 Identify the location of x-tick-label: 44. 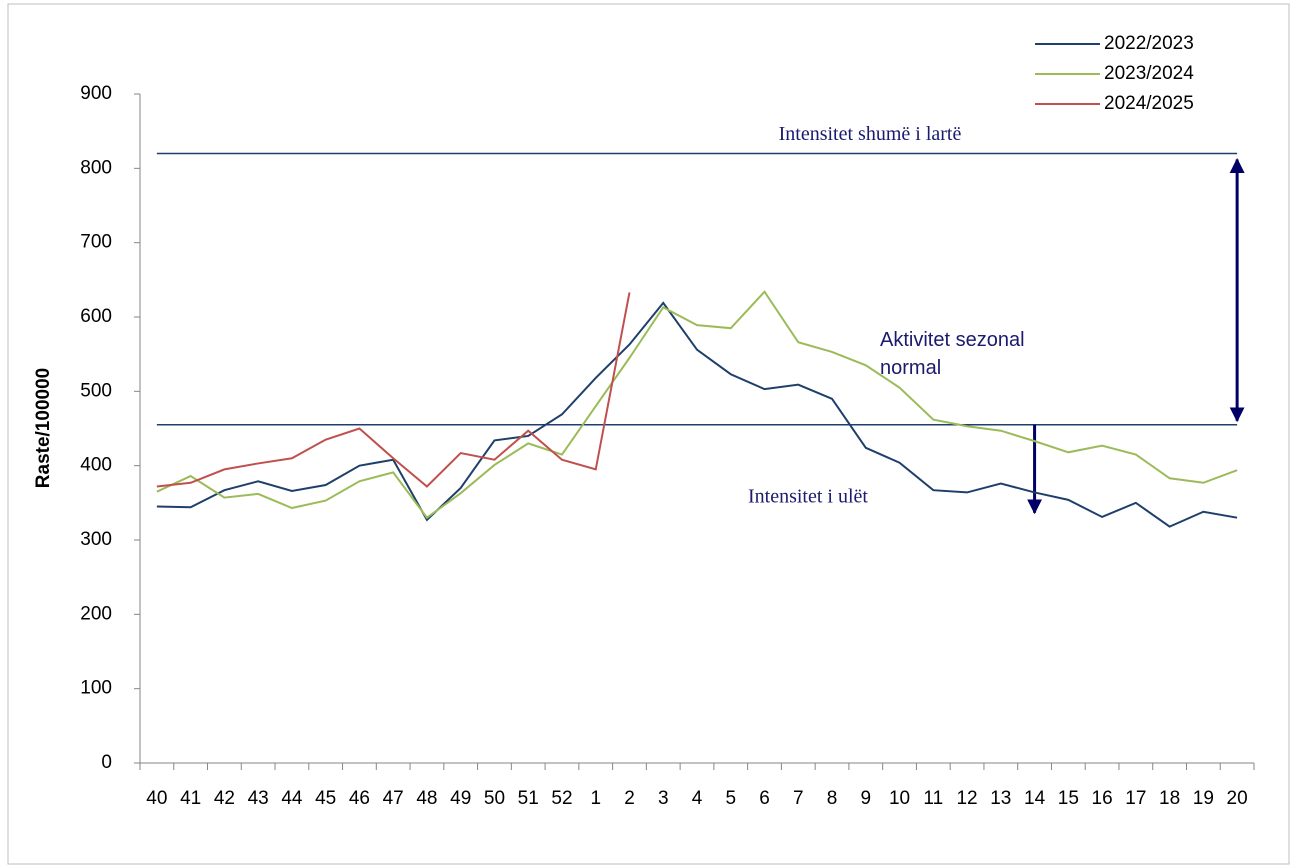
(292, 798).